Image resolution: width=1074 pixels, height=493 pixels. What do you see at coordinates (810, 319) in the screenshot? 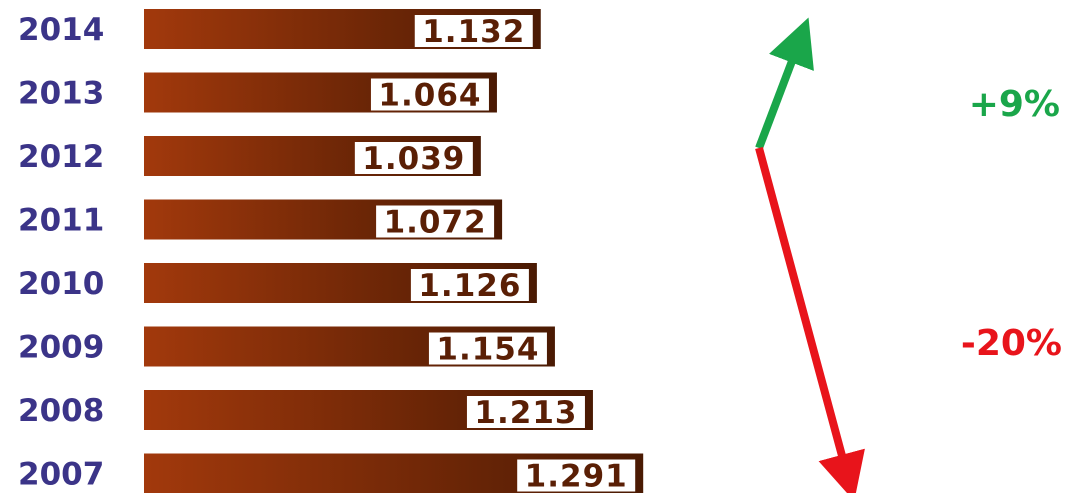
I see `down-trend-arrow` at bounding box center [810, 319].